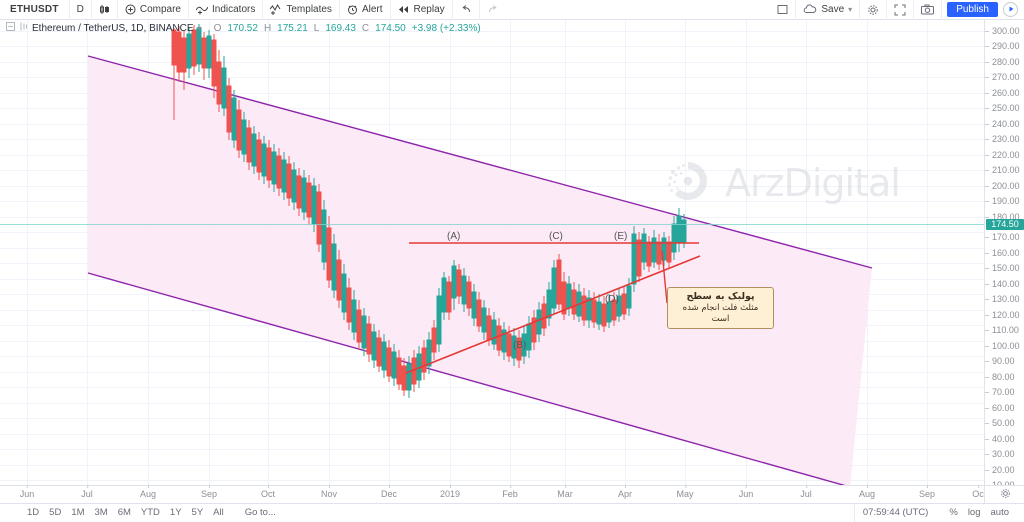  I want to click on time-tick: Jul, so click(806, 492).